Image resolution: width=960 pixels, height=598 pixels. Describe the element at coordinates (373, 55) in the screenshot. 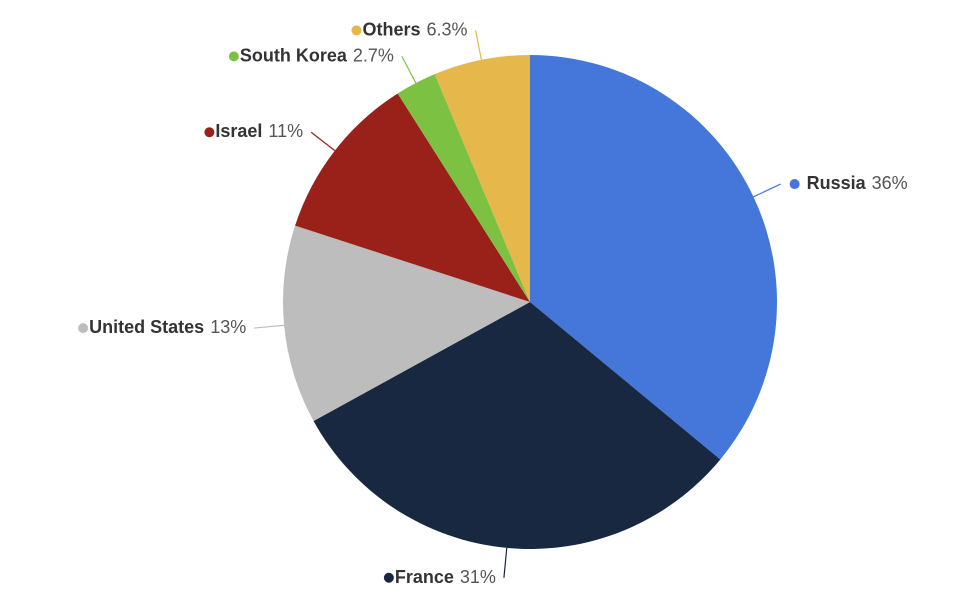

I see `value-label: 2.7%` at that location.